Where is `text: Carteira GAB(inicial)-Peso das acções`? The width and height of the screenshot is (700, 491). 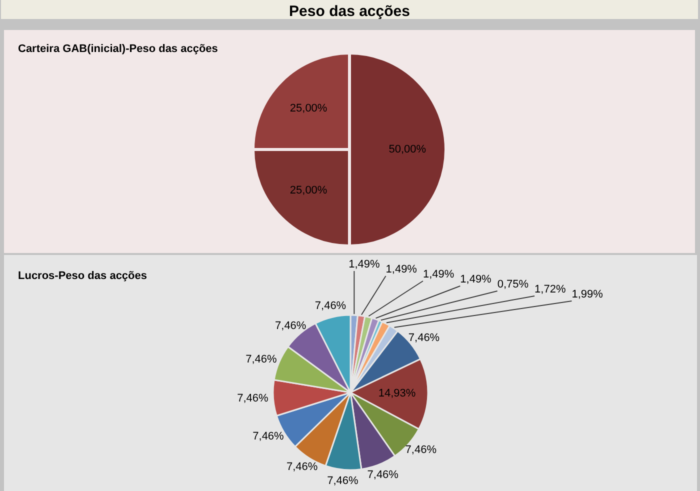 text: Carteira GAB(inicial)-Peso das acções is located at coordinates (118, 49).